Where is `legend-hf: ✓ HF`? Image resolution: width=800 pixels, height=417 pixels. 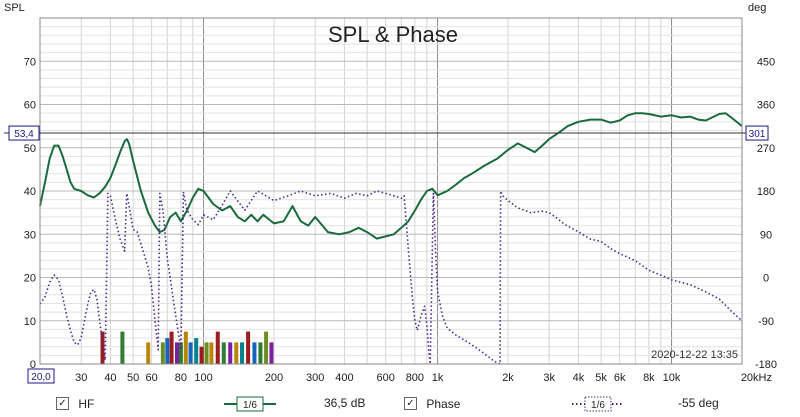 legend-hf: ✓ HF is located at coordinates (75, 403).